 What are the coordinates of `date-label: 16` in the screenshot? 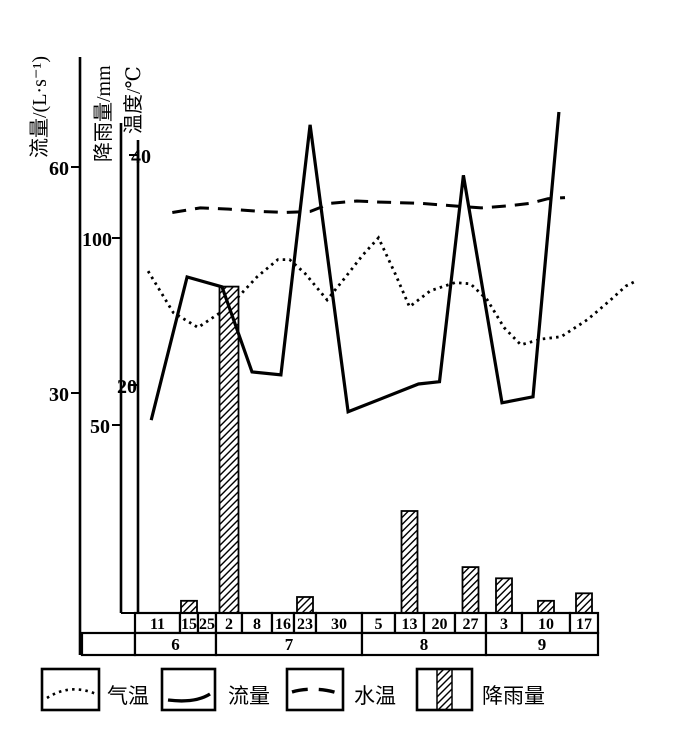 It's located at (283, 624).